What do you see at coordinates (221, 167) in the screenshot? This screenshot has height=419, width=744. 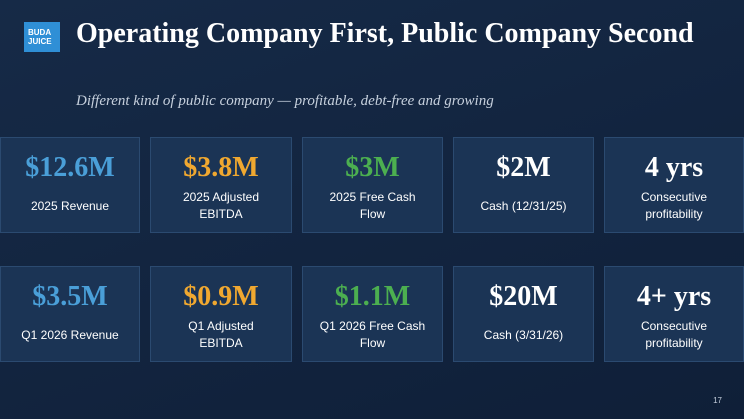 I see `metric-value: $3.8M` at bounding box center [221, 167].